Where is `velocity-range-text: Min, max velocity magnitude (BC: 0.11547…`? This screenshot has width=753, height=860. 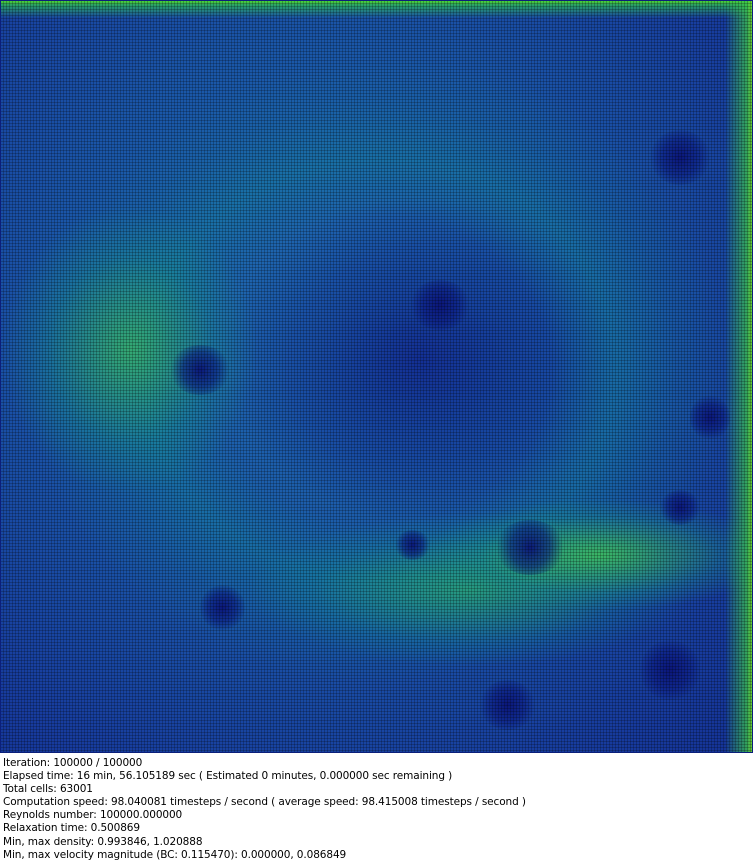 velocity-range-text: Min, max velocity magnitude (BC: 0.11547… is located at coordinates (175, 854).